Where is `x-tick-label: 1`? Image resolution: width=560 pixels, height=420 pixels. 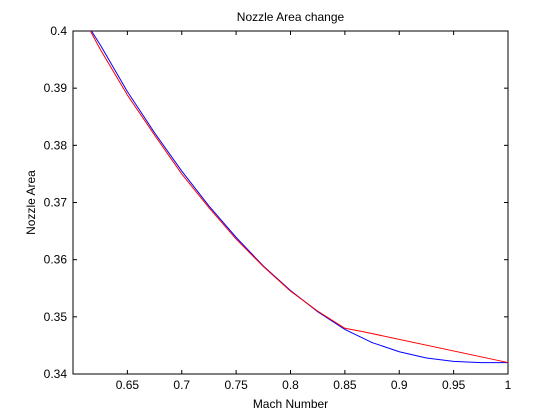
x-tick-label: 1 is located at coordinates (508, 385).